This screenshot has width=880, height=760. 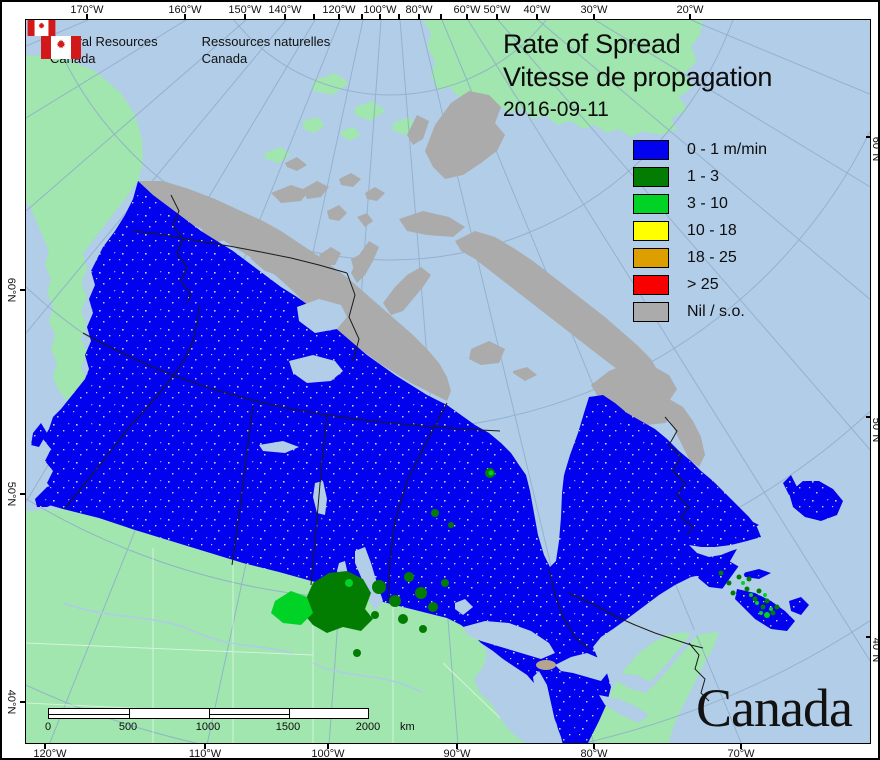 I want to click on devon-island, so click(x=432, y=224).